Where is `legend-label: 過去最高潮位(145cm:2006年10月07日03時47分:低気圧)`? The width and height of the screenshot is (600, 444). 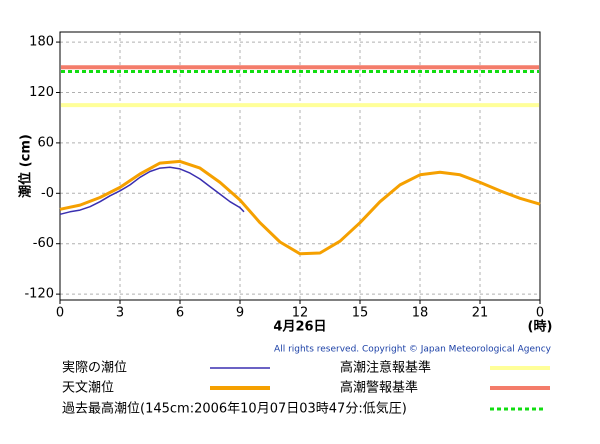
legend-label: 過去最高潮位(145cm:2006年10月07日03時47分:低気圧) is located at coordinates (234, 409).